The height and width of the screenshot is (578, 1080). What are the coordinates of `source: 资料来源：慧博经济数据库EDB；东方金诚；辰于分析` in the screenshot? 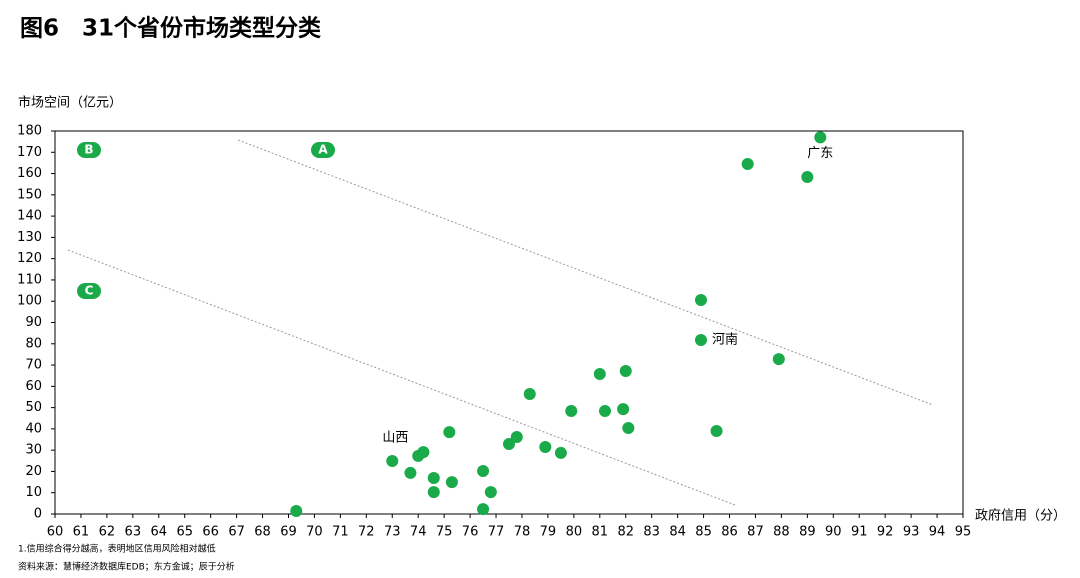 It's located at (126, 567).